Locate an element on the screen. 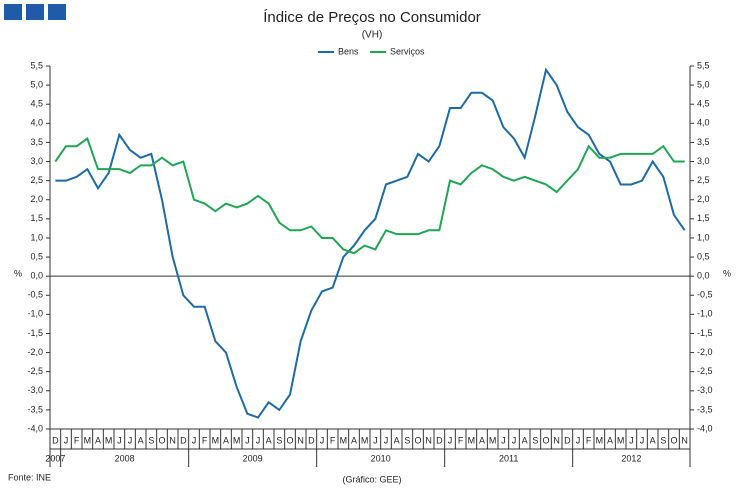 The height and width of the screenshot is (488, 745). chart-title: Índice de Preços no Consumidor is located at coordinates (372, 17).